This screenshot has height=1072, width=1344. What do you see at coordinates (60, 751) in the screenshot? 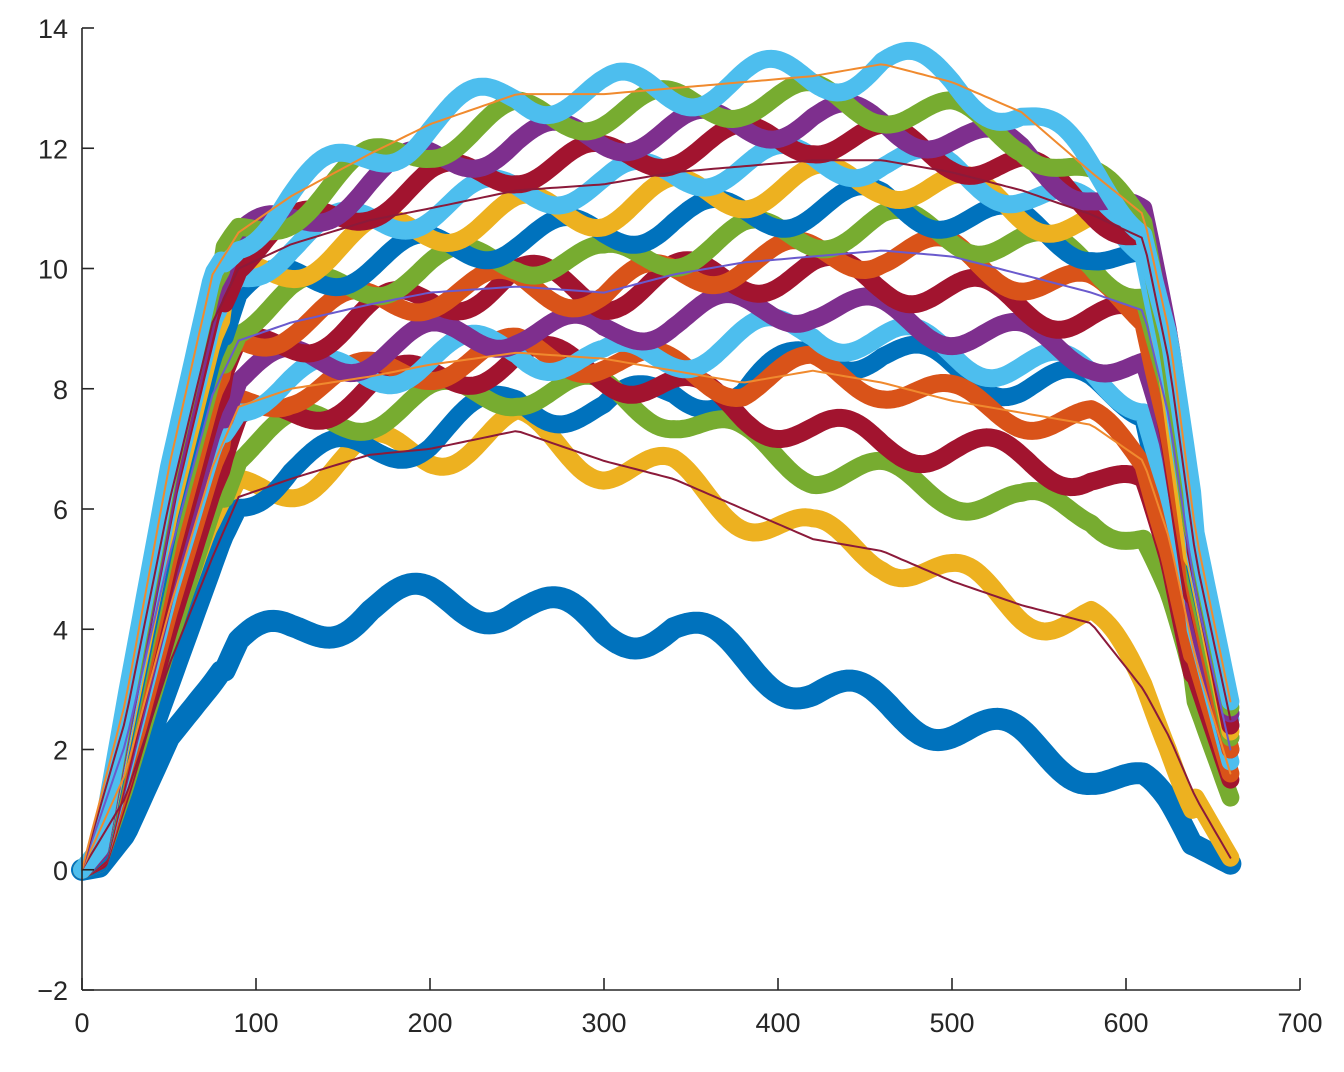
I see `y-tick-label: 2` at bounding box center [60, 751].